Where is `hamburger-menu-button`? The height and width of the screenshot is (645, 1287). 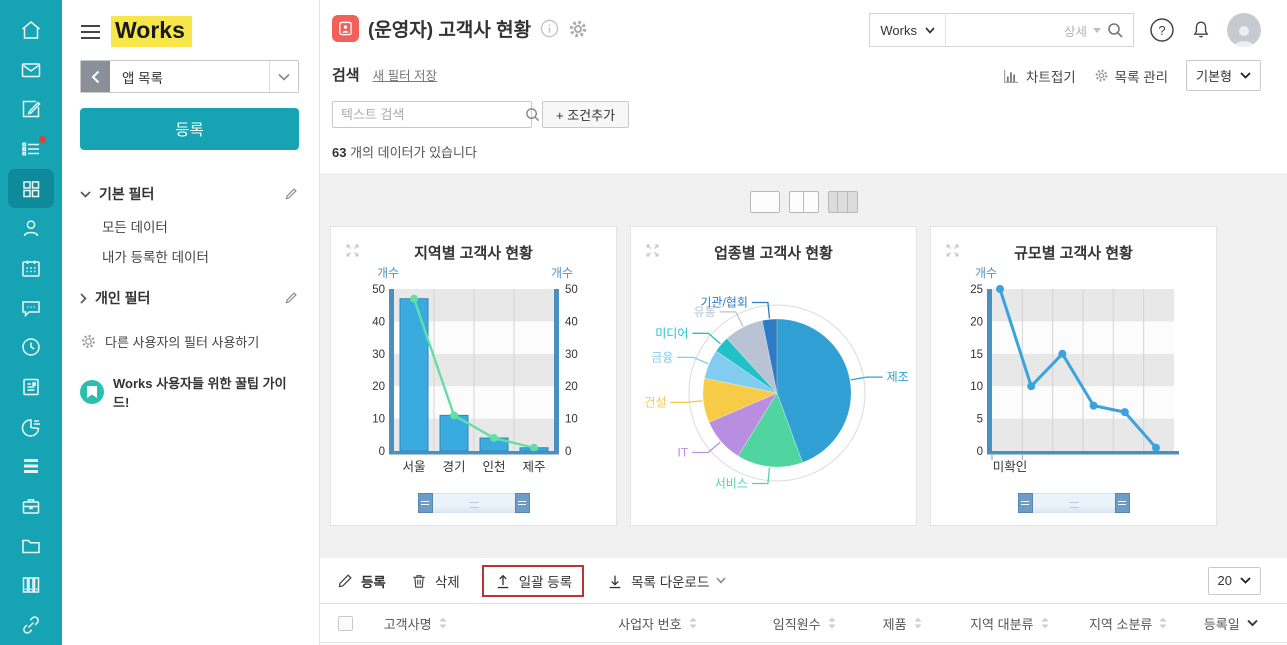 hamburger-menu-button is located at coordinates (90, 32).